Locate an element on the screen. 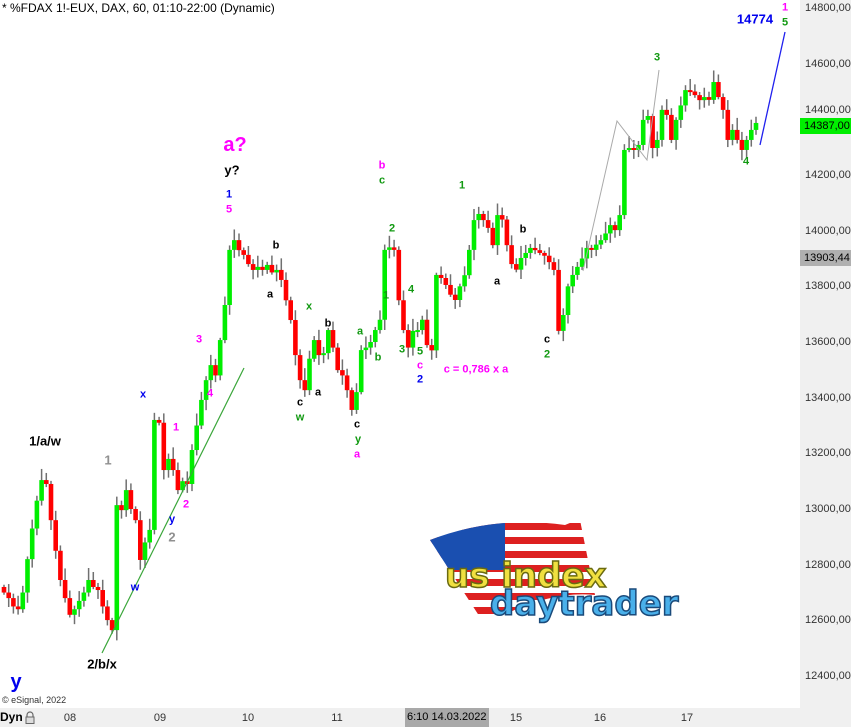 The height and width of the screenshot is (727, 851). last-price-label: 14387,00 is located at coordinates (825, 125).